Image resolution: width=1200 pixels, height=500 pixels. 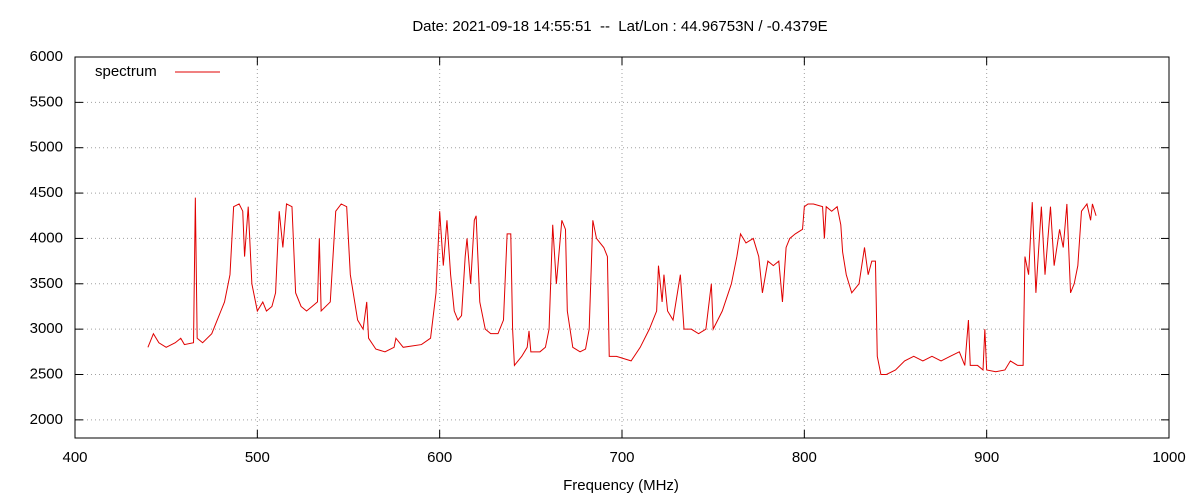 What do you see at coordinates (126, 71) in the screenshot?
I see `legend-label: spectrum` at bounding box center [126, 71].